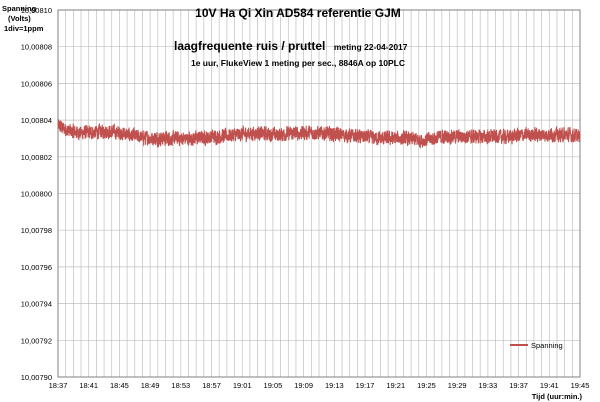 This screenshot has height=402, width=600. What do you see at coordinates (549, 385) in the screenshot?
I see `x-tick-label: 19:41` at bounding box center [549, 385].